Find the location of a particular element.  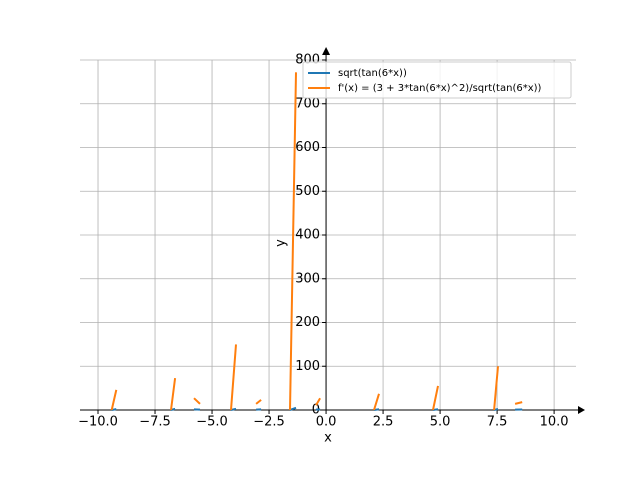

series-line is located at coordinates (317, 408).